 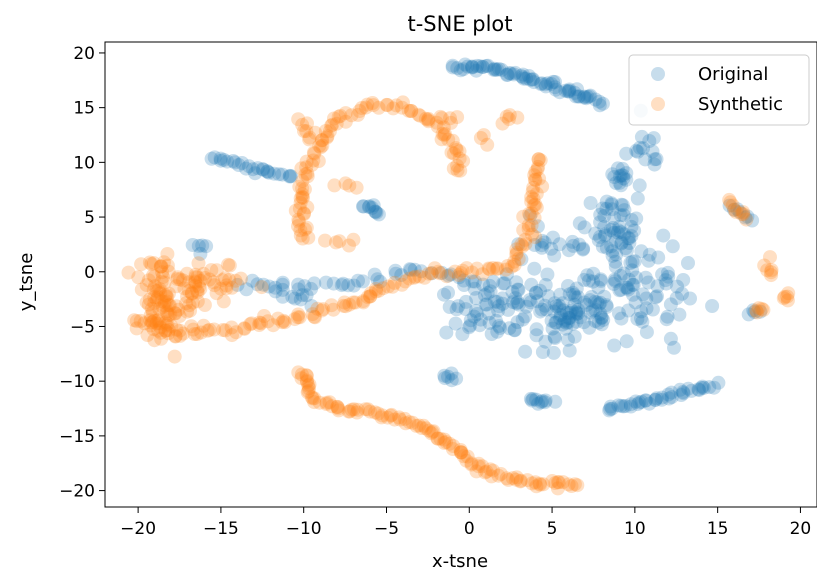 I want to click on legend-marker-original, so click(x=658, y=74).